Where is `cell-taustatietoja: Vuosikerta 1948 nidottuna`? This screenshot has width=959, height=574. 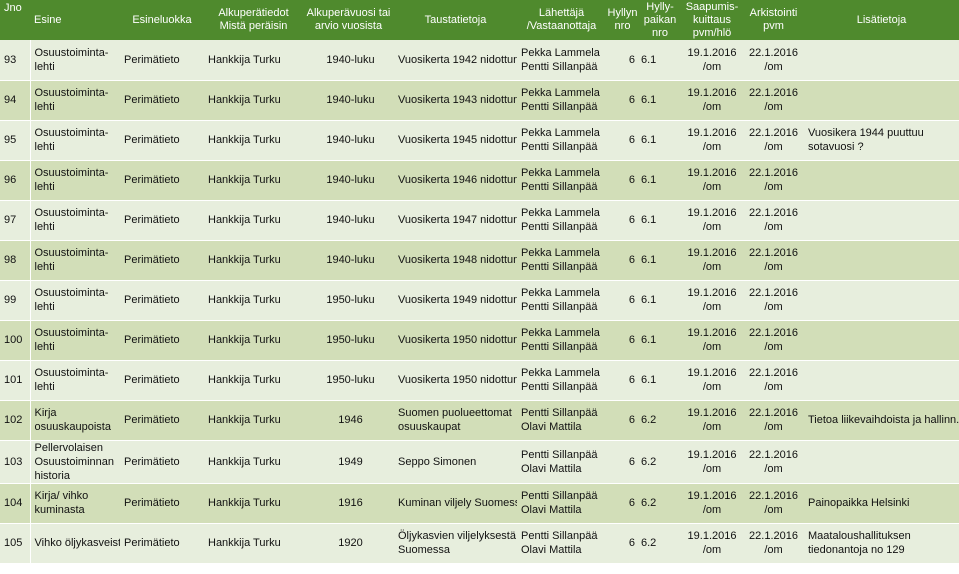 cell-taustatietoja: Vuosikerta 1948 nidottuna is located at coordinates (455, 260).